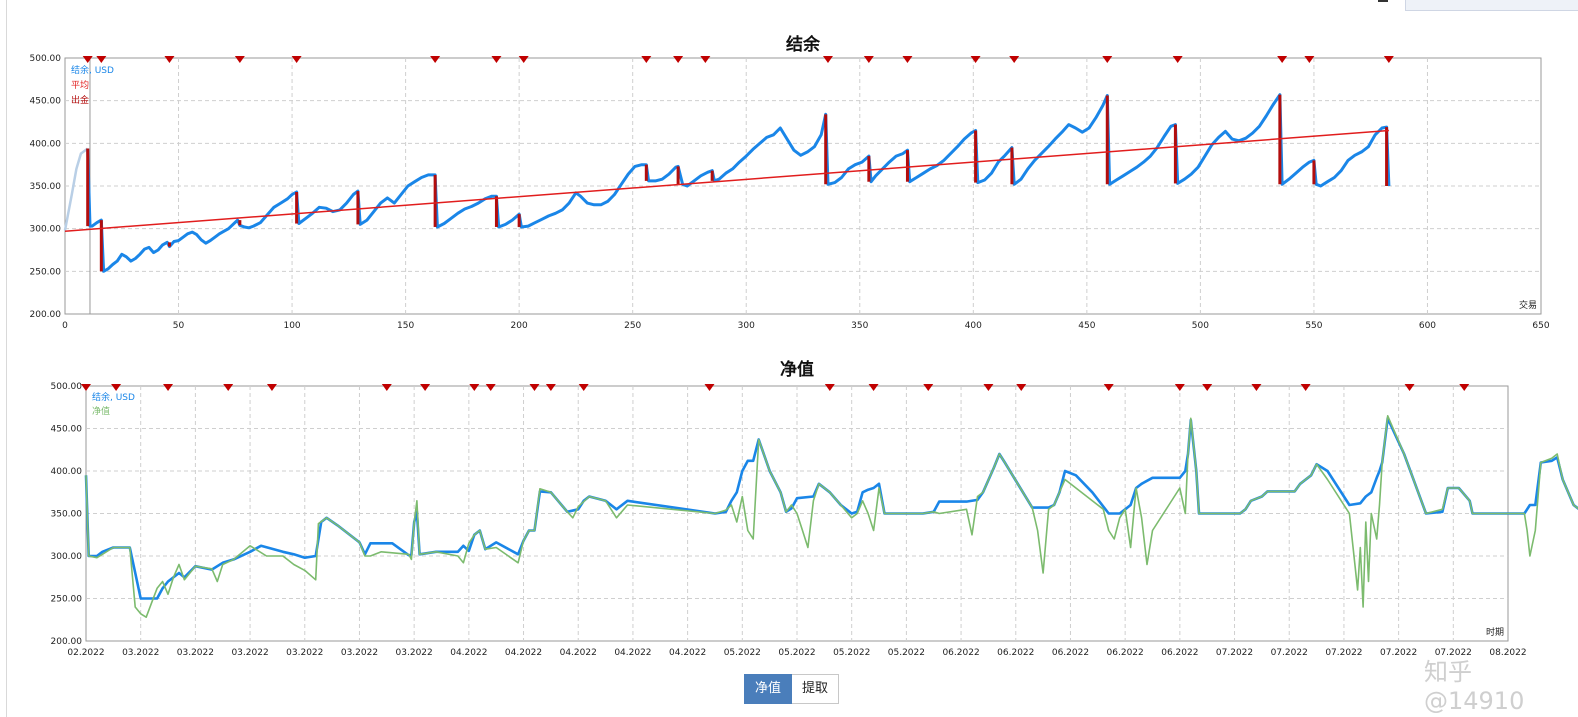 Image resolution: width=1578 pixels, height=717 pixels. I want to click on withdraw-button: 提取, so click(816, 689).